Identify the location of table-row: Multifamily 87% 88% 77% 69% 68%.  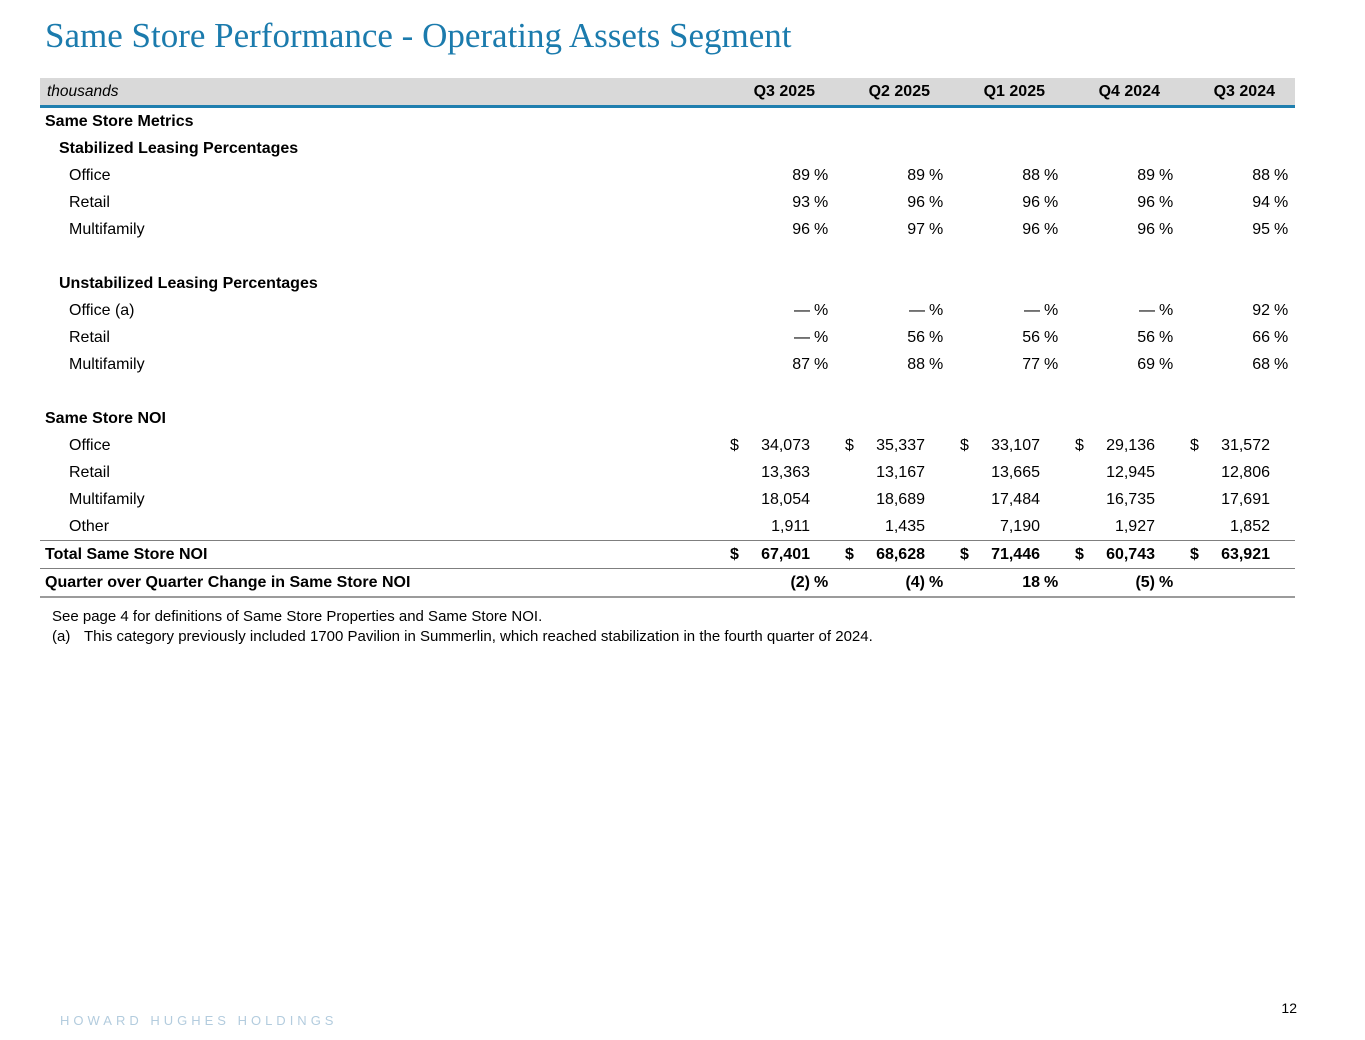
(667, 364).